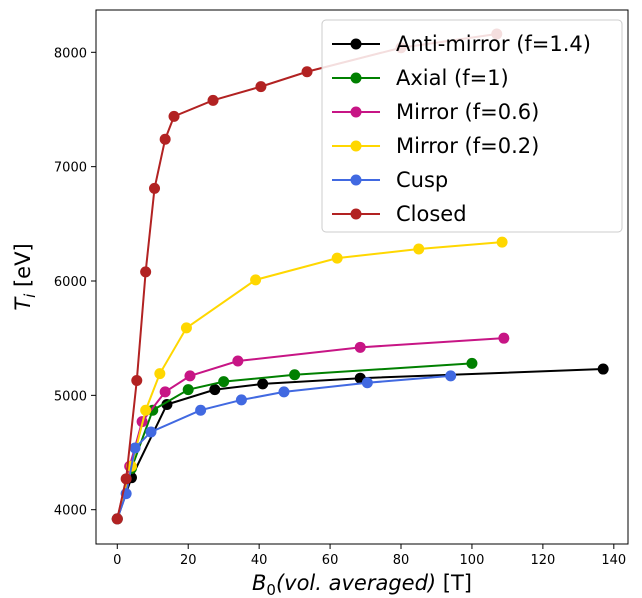 Image resolution: width=642 pixels, height=598 pixels. I want to click on y-tick-label: 8000, so click(70, 53).